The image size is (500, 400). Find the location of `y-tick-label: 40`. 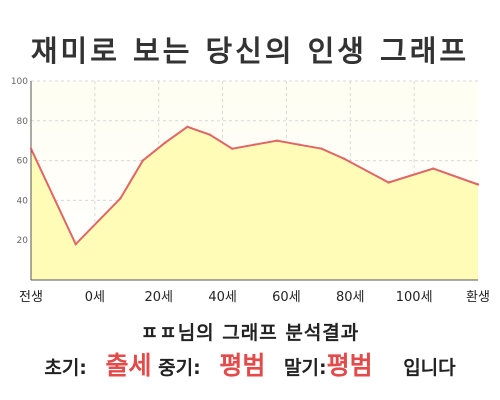

y-tick-label: 40 is located at coordinates (23, 201).